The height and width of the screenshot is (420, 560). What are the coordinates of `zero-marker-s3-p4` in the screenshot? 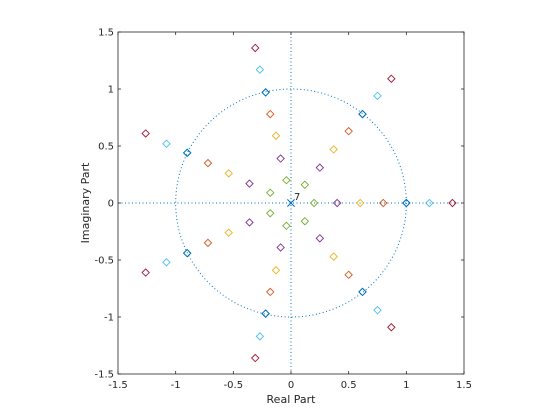 It's located at (228, 232).